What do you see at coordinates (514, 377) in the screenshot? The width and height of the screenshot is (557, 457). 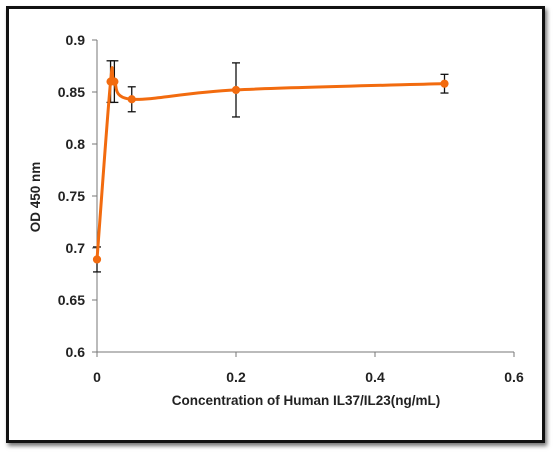 I see `x-tick-label: 0.6` at bounding box center [514, 377].